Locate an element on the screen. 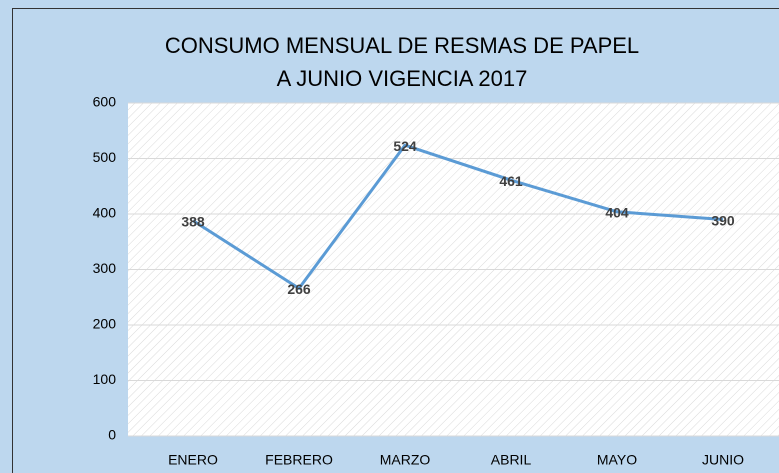 This screenshot has height=473, width=779. chart-title: A JUNIO VIGENCIA 2017 is located at coordinates (402, 78).